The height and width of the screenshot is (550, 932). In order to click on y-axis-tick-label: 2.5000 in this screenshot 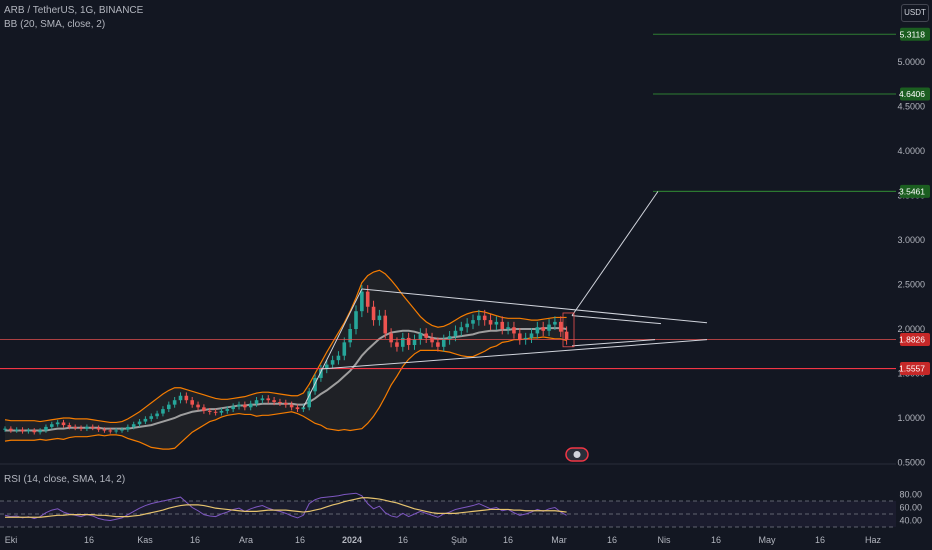, I will do `click(911, 285)`.